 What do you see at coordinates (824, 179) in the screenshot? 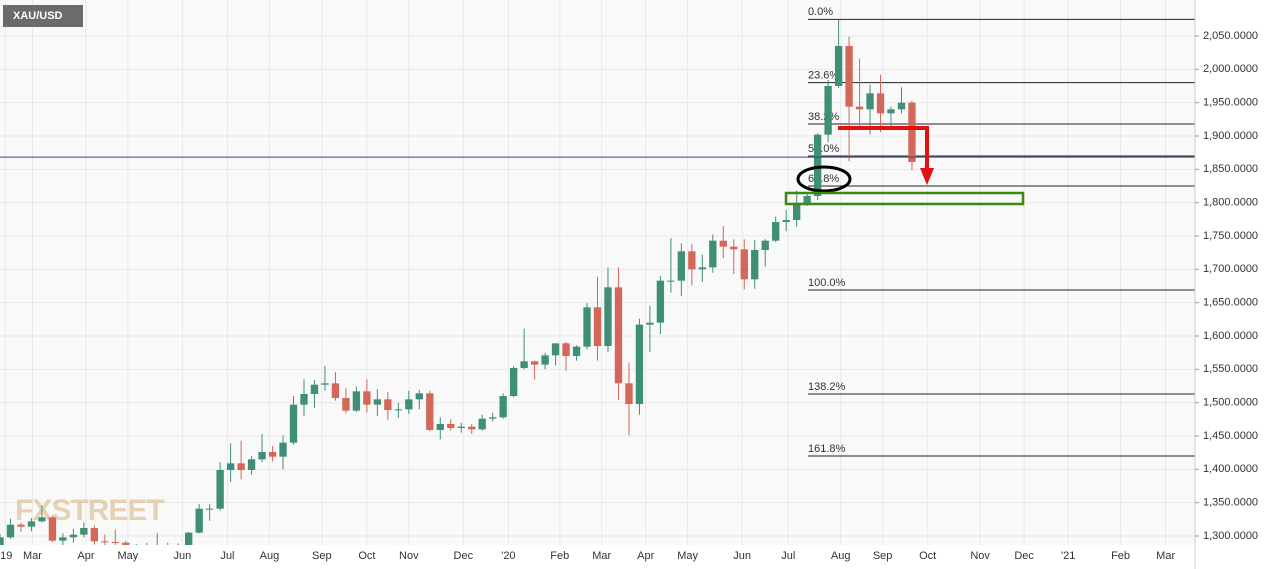
I see `circle-annotation` at bounding box center [824, 179].